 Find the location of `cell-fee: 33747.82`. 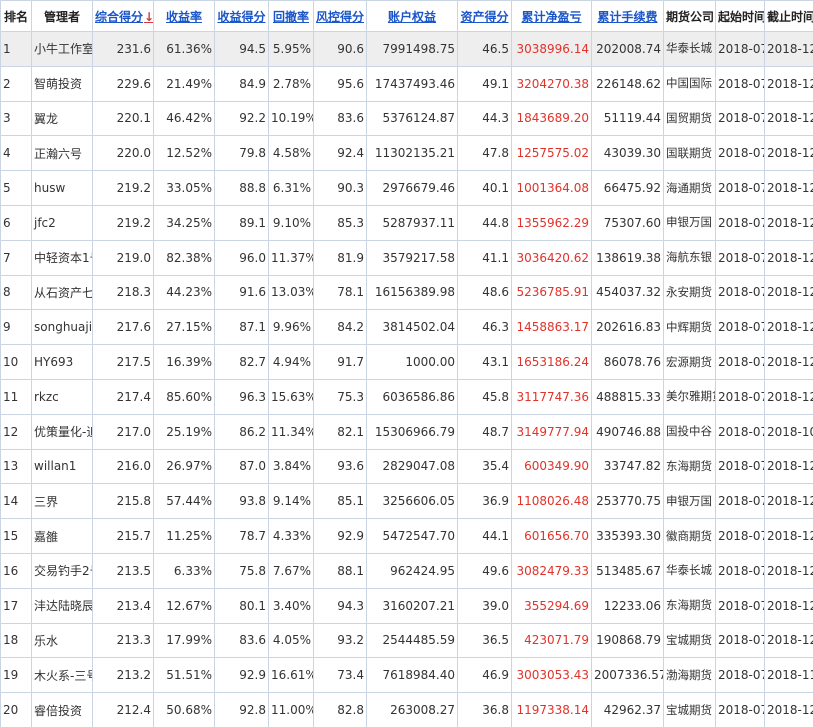

cell-fee: 33747.82 is located at coordinates (627, 466).